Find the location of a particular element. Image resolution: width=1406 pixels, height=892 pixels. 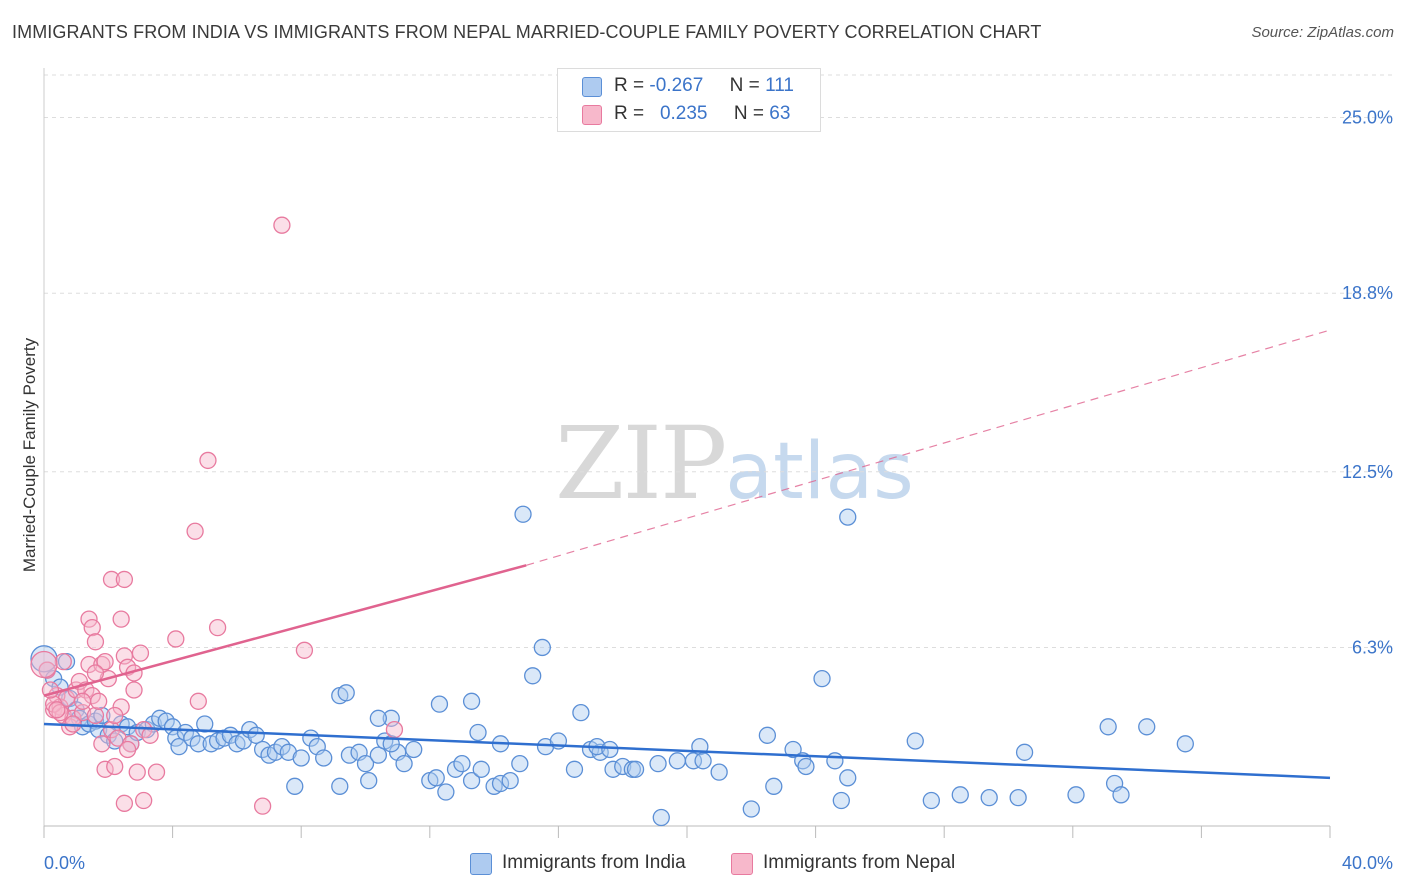

legend-nepal-r-value: 0.235 is located at coordinates (683, 113).